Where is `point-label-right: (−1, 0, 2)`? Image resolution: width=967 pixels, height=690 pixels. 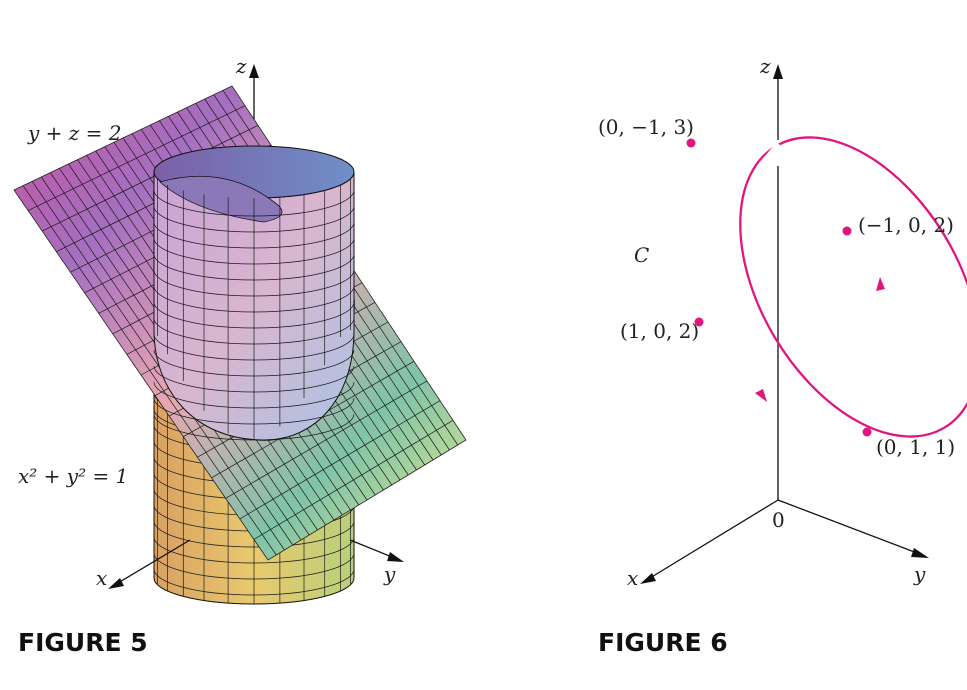
point-label-right: (−1, 0, 2) is located at coordinates (906, 225).